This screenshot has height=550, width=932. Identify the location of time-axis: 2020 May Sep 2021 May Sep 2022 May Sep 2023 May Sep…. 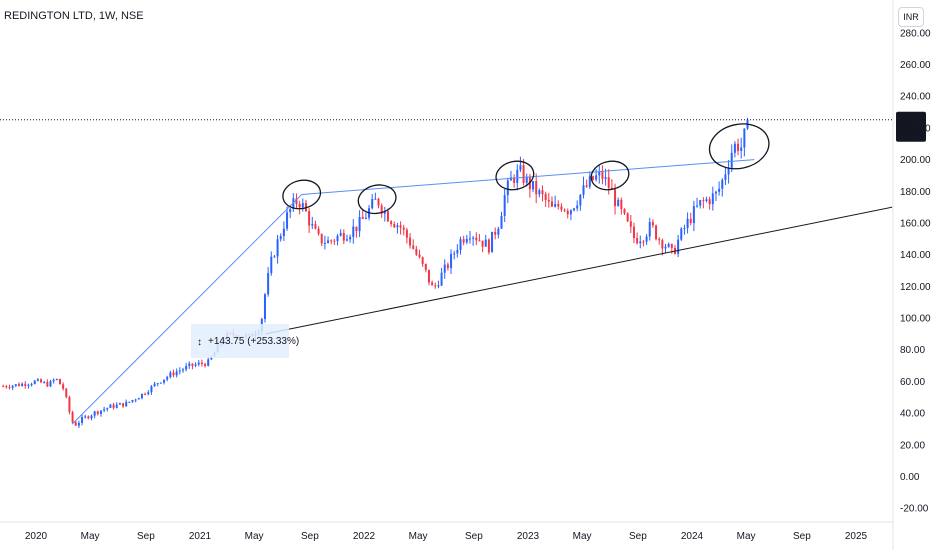
(446, 531).